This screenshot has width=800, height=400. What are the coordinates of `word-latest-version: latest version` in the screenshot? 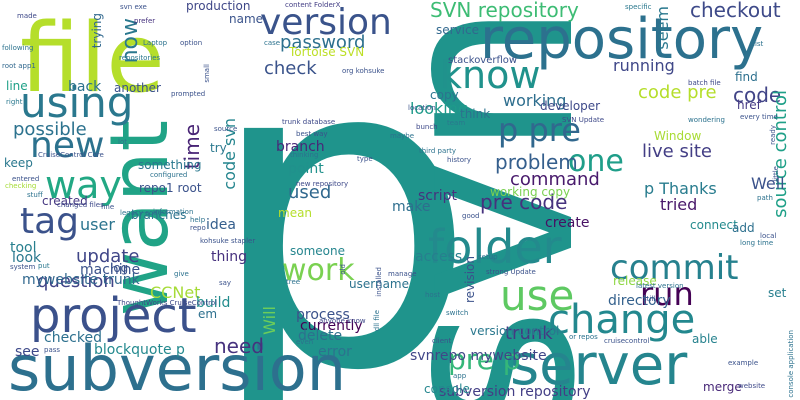 It's located at (660, 286).